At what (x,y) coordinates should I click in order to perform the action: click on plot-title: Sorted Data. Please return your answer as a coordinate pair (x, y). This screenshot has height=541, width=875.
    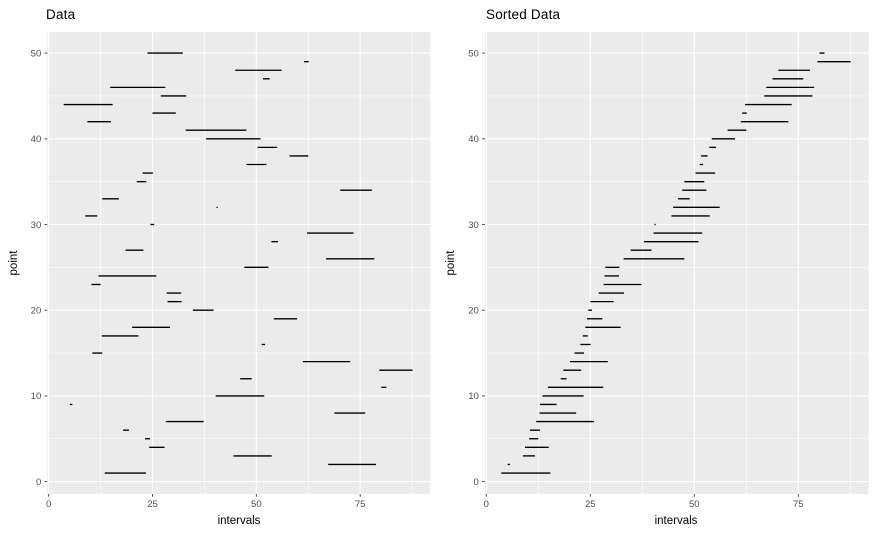
    Looking at the image, I should click on (523, 14).